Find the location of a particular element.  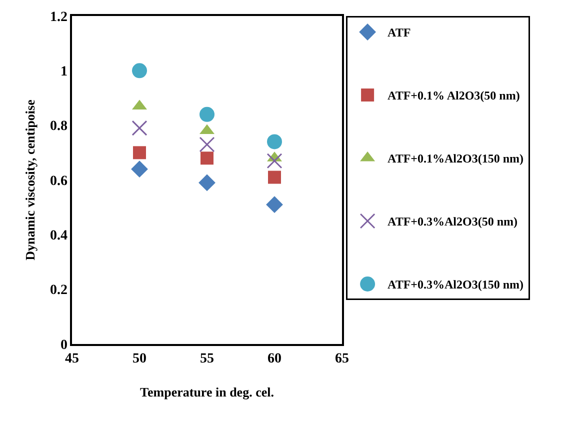

x-tick-label: 60 is located at coordinates (275, 359).